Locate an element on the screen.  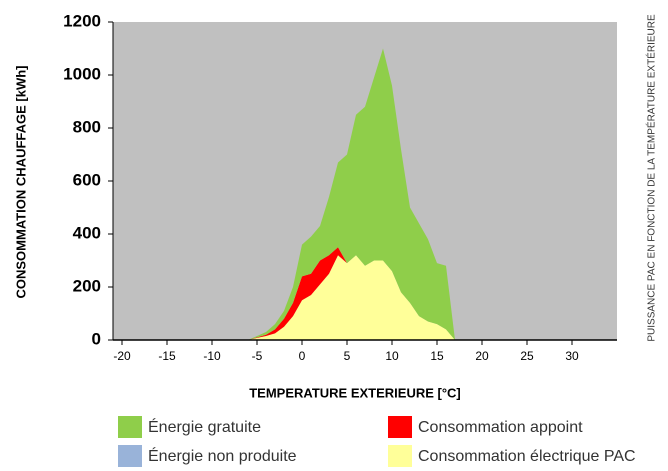
x-tick-label: 15 is located at coordinates (437, 356).